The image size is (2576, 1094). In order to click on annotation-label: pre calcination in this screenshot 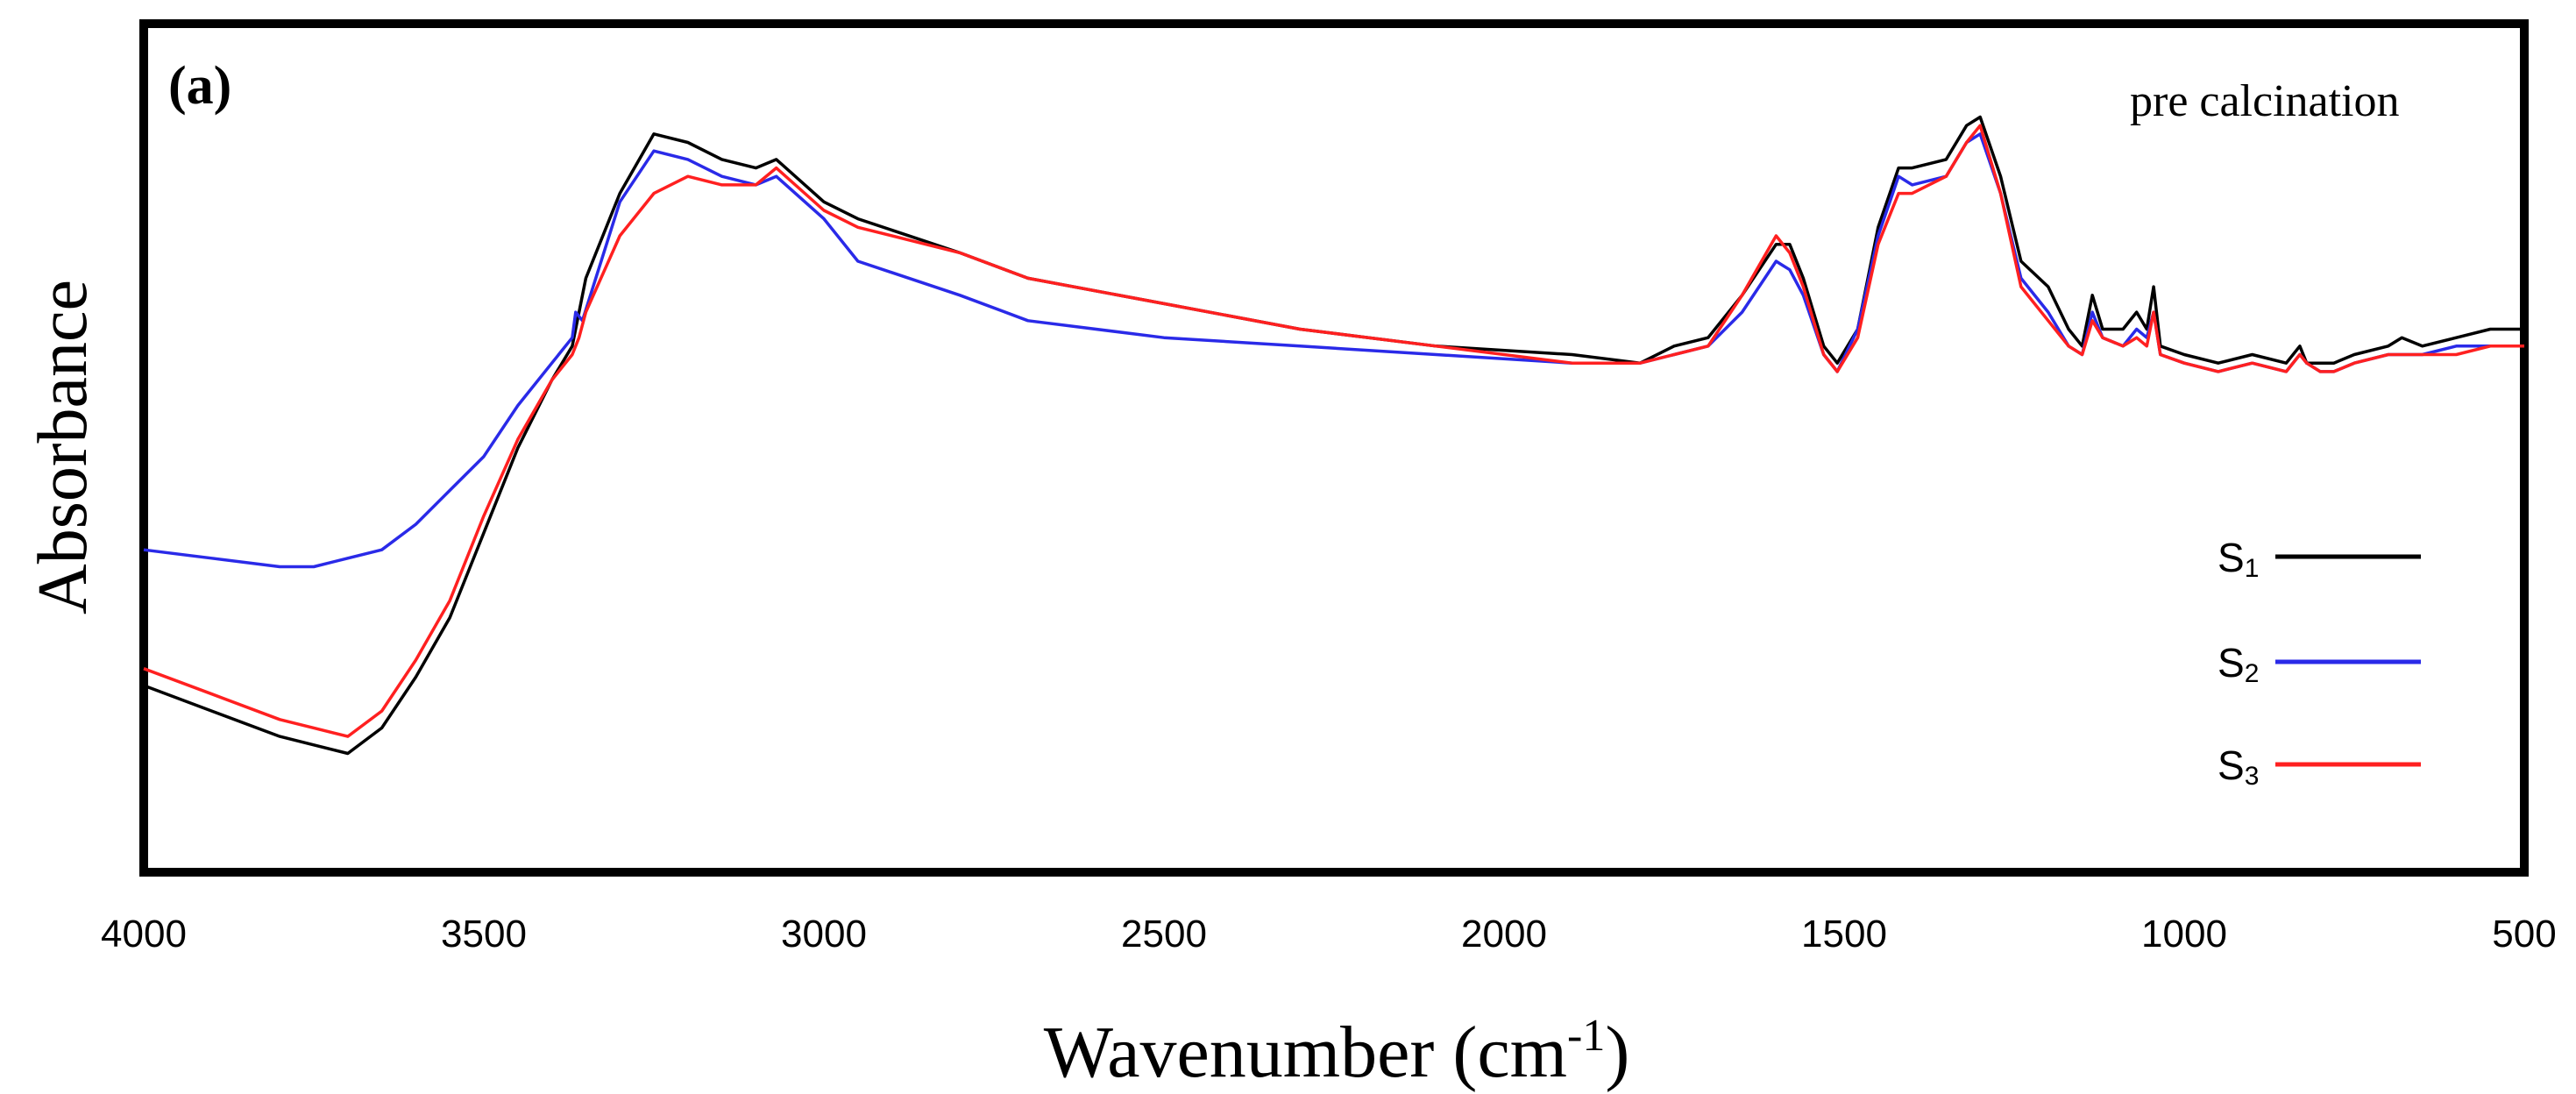, I will do `click(2265, 101)`.